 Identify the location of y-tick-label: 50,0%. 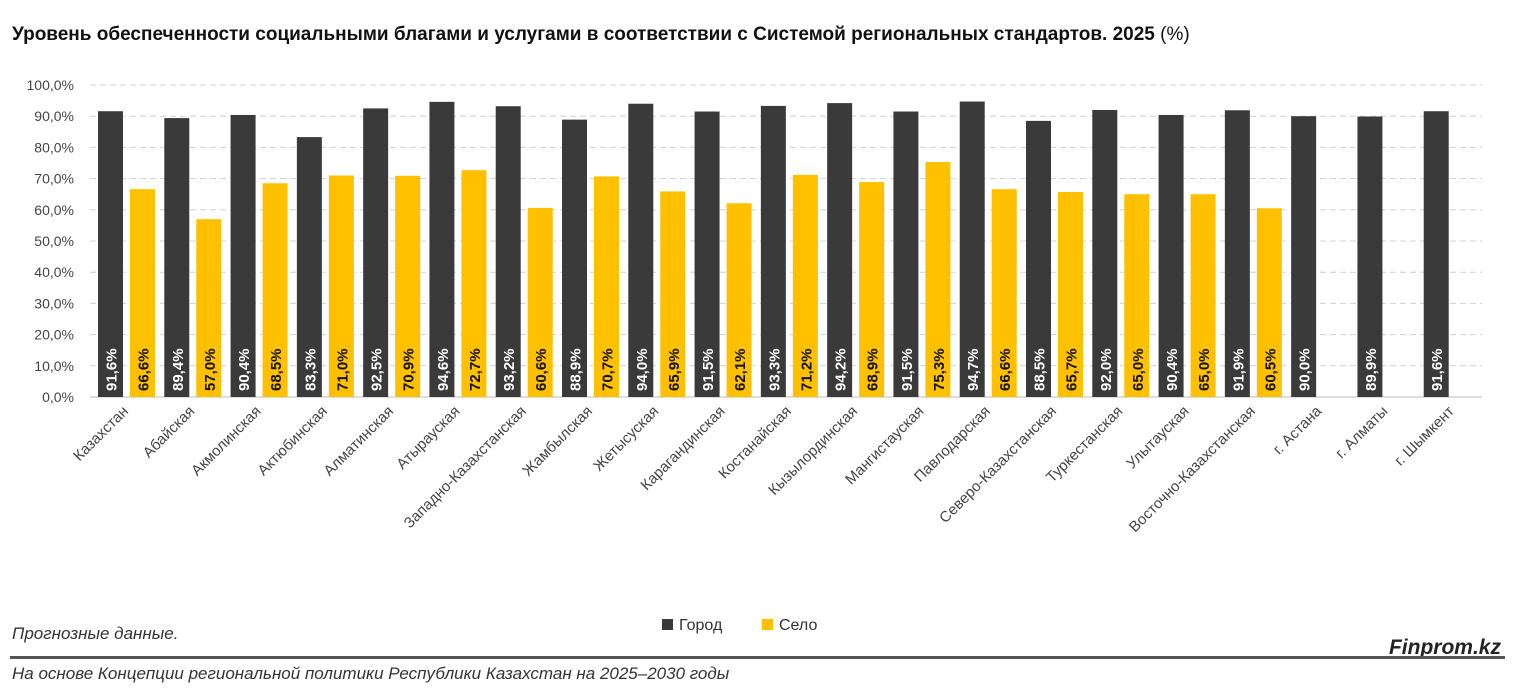
(54, 241).